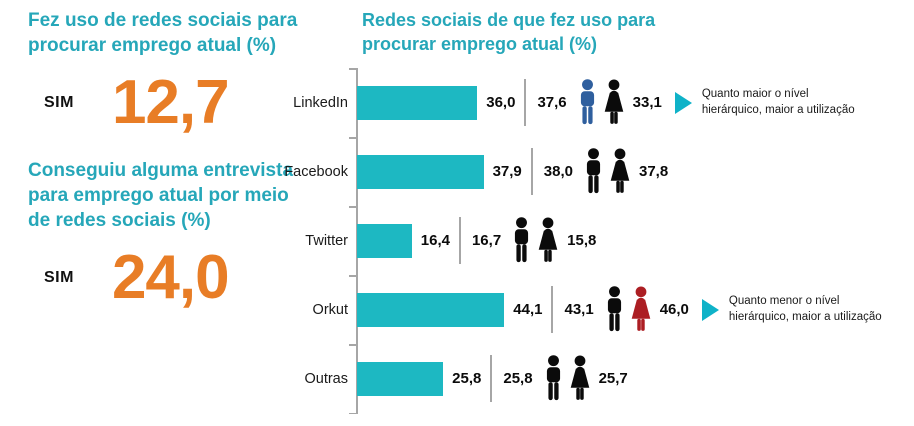 The image size is (914, 426). What do you see at coordinates (592, 378) in the screenshot?
I see `chart-row-outras: Outras 25,8 25,8 25,7` at bounding box center [592, 378].